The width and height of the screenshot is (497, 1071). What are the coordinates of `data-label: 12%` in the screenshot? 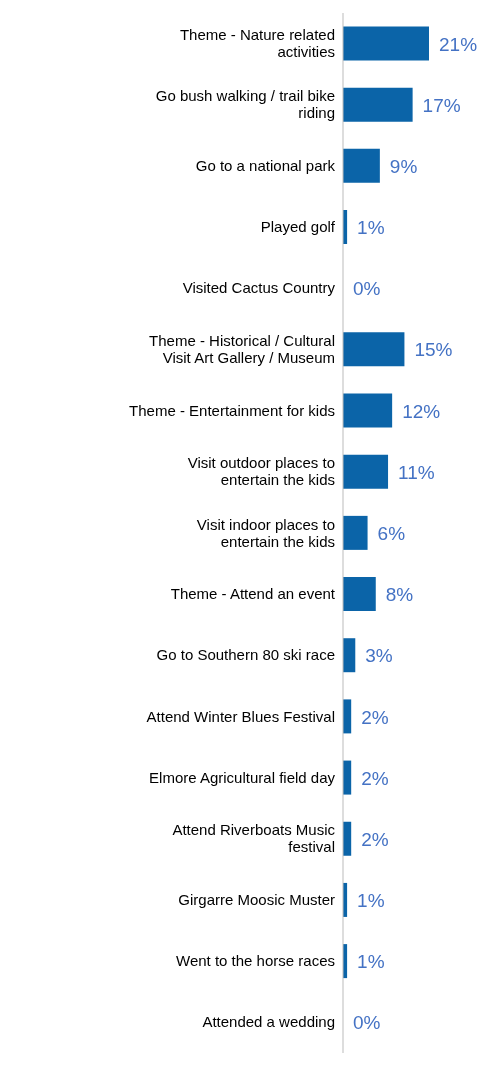 It's located at (421, 411).